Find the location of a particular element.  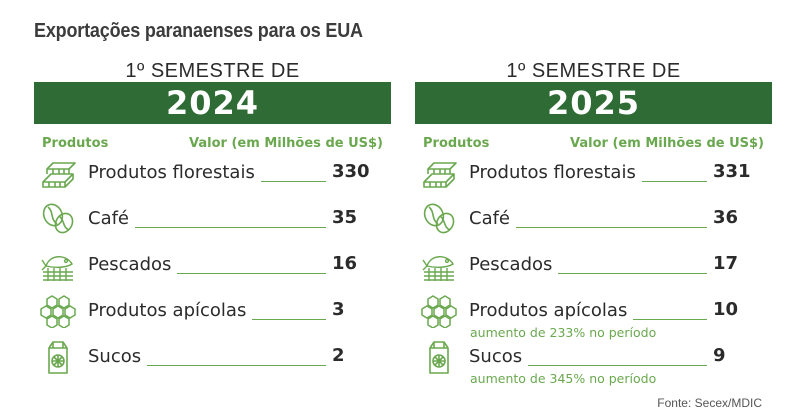

product-row: Produtos florestais 330 is located at coordinates (212, 173).